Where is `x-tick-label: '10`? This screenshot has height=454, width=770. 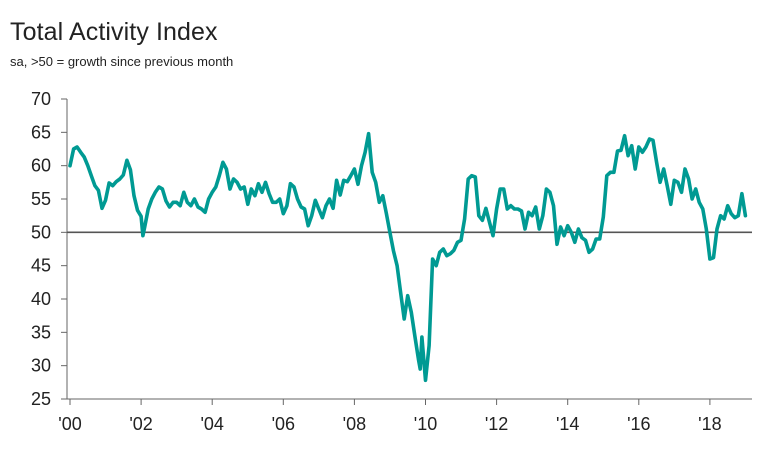 x-tick-label: '10 is located at coordinates (425, 424).